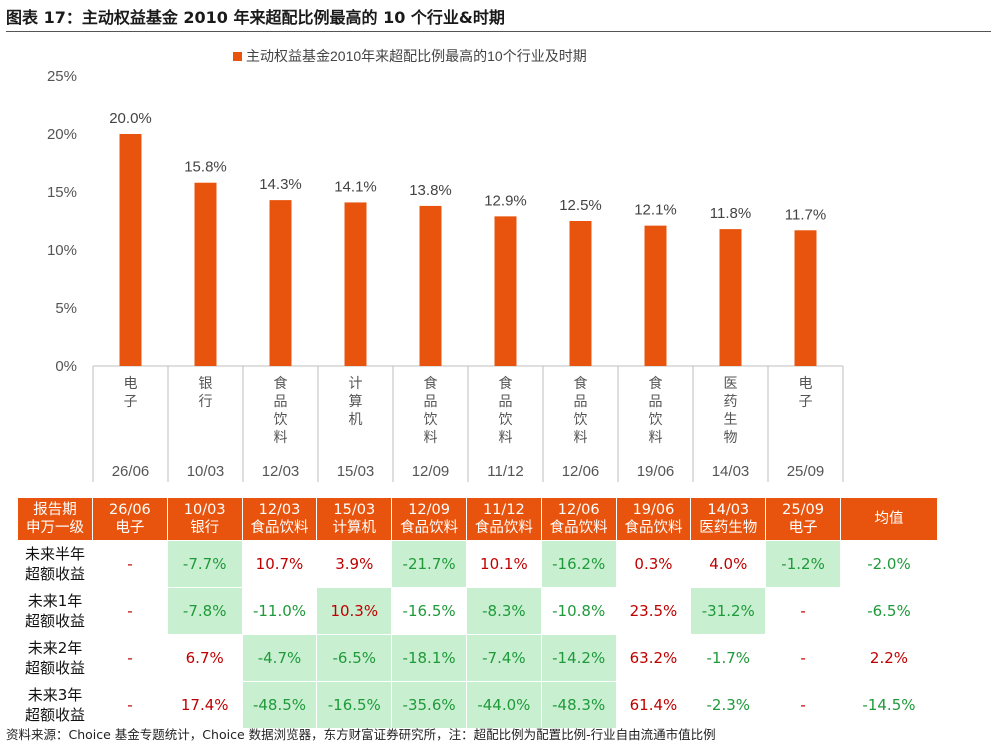 This screenshot has height=748, width=997. Describe the element at coordinates (430, 190) in the screenshot. I see `data-label: 13.8%` at that location.